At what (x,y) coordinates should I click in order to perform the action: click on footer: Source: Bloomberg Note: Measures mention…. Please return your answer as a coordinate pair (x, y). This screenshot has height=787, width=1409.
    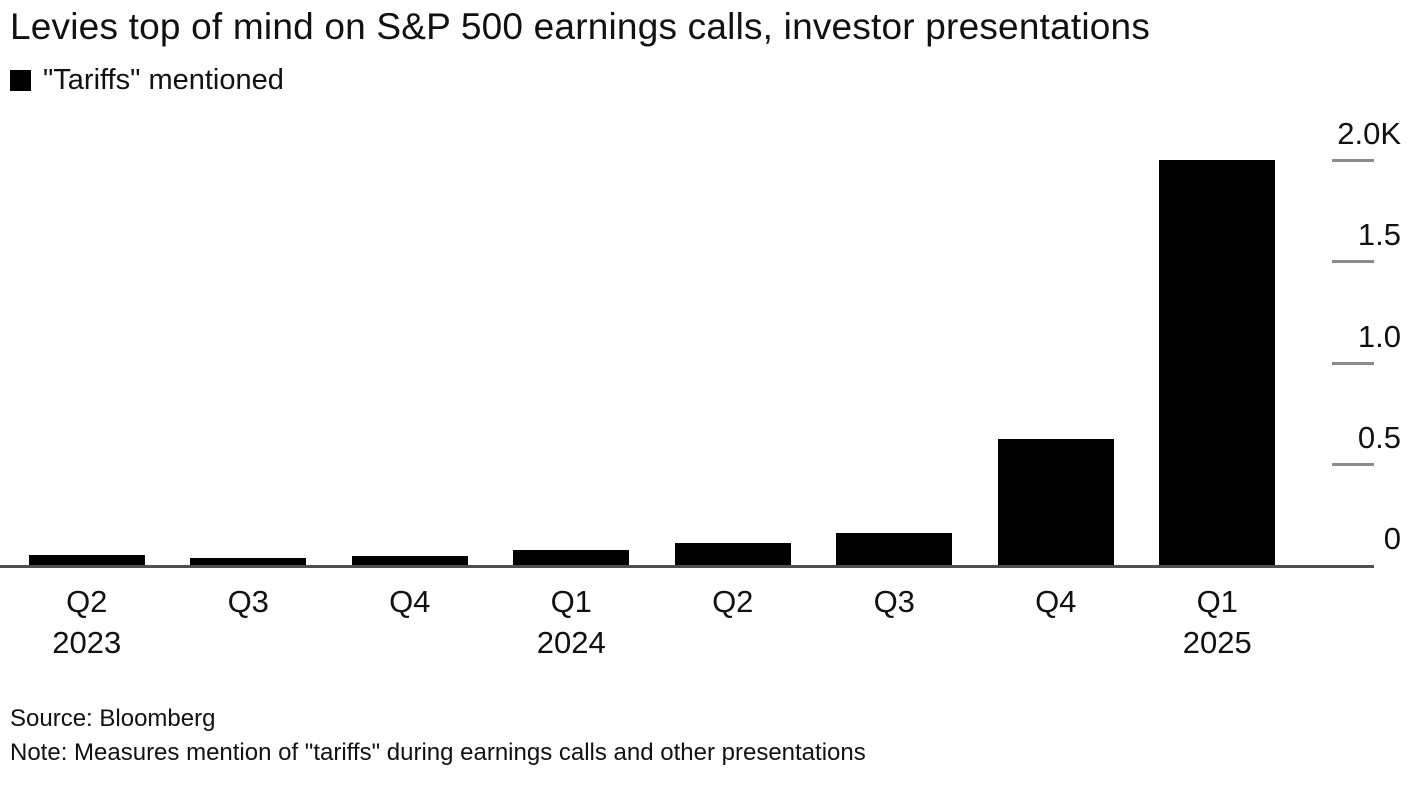
    Looking at the image, I should click on (438, 736).